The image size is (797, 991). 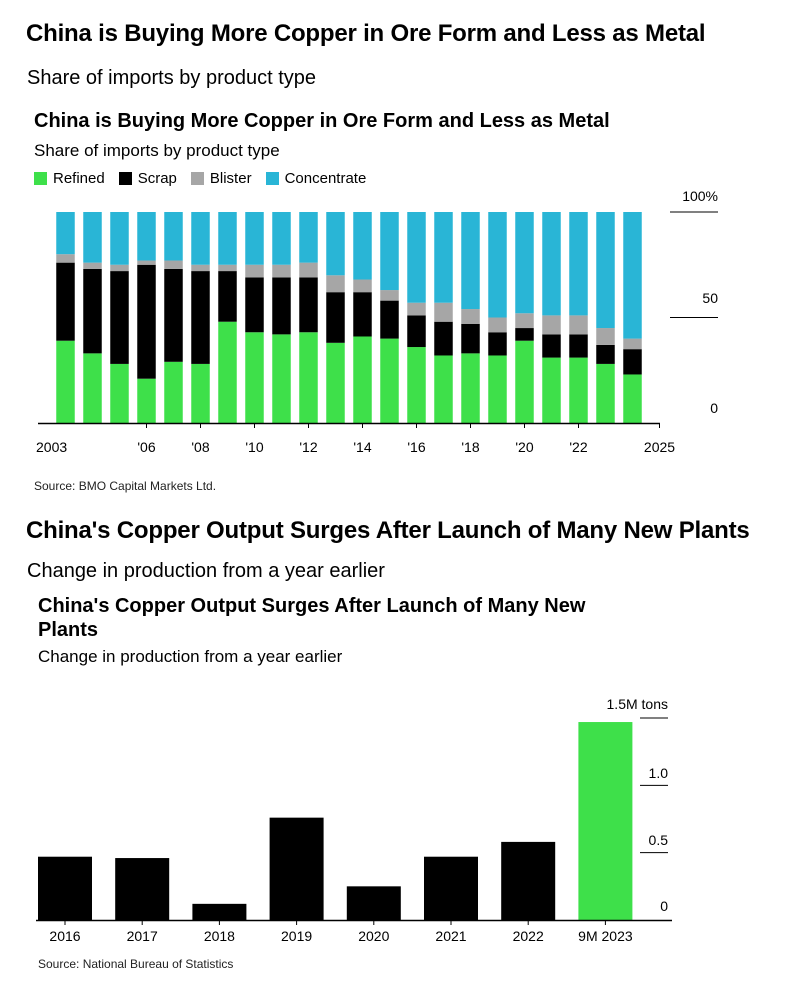 I want to click on bar-blister-2014, so click(x=362, y=286).